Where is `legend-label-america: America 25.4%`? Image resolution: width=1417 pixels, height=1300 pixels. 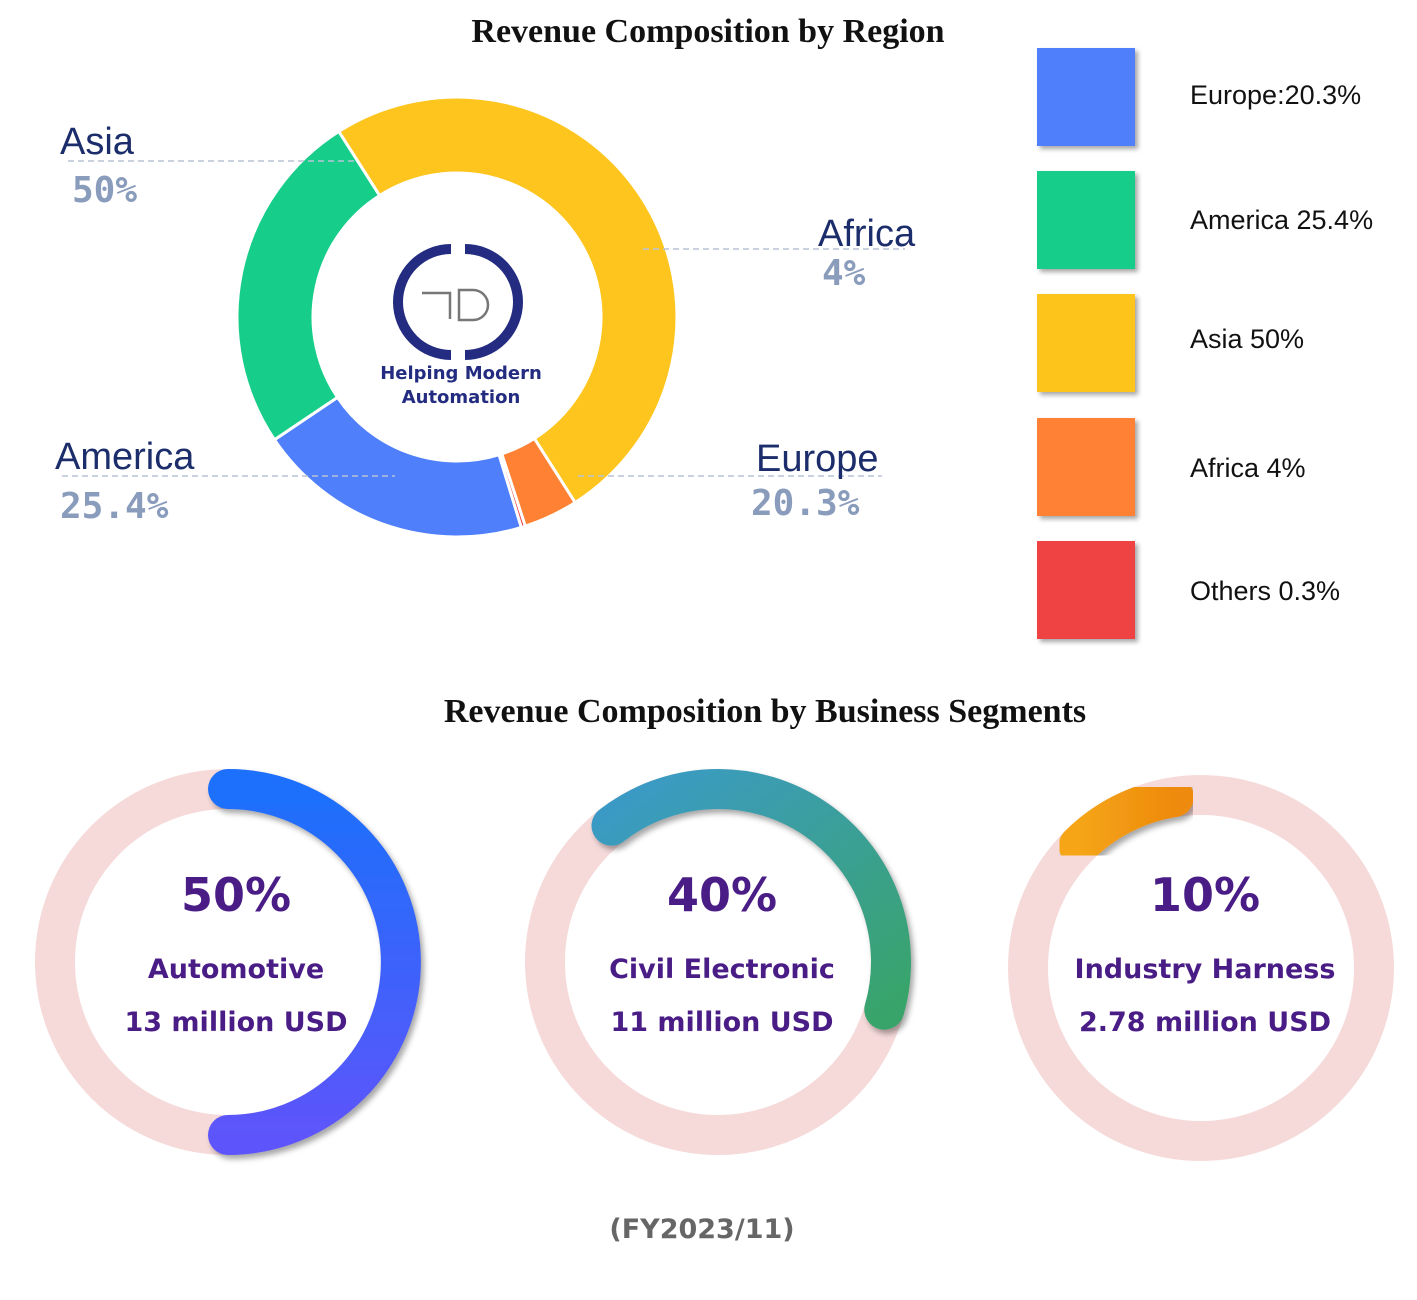 legend-label-america: America 25.4% is located at coordinates (1281, 220).